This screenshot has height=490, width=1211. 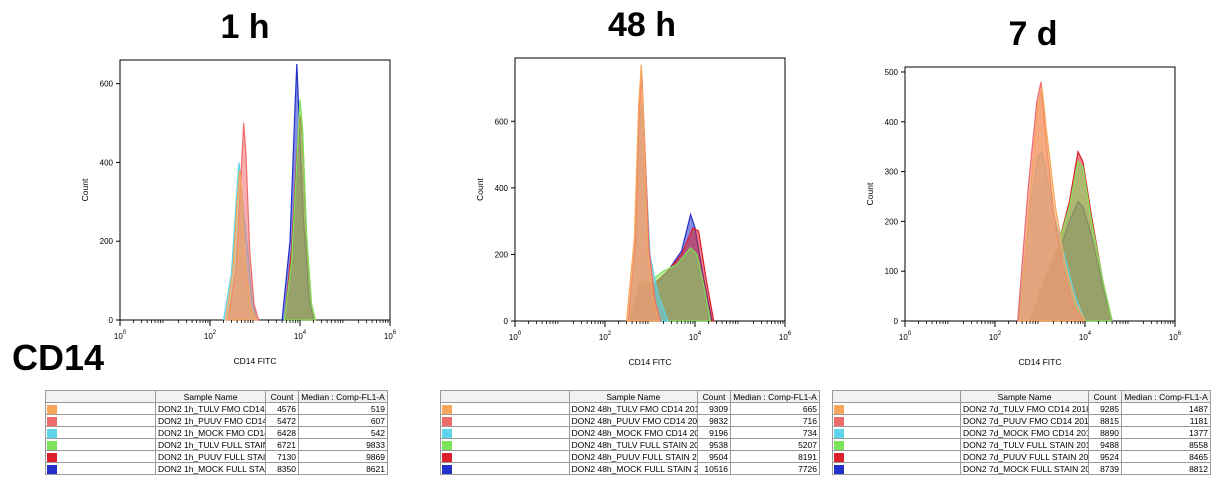 What do you see at coordinates (1105, 456) in the screenshot?
I see `legend-count: 9524` at bounding box center [1105, 456].